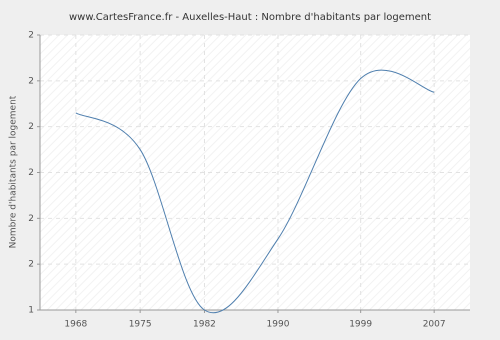 The image size is (500, 340). Describe the element at coordinates (75, 325) in the screenshot. I see `x-tick-label: 1968` at that location.